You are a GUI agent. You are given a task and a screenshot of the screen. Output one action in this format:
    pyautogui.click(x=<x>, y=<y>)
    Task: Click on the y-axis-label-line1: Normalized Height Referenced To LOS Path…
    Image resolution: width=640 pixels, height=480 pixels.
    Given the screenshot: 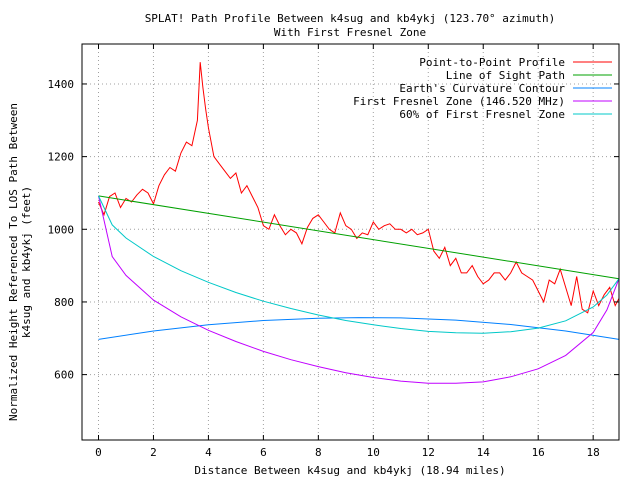 What is the action you would take?
    pyautogui.click(x=13, y=262)
    